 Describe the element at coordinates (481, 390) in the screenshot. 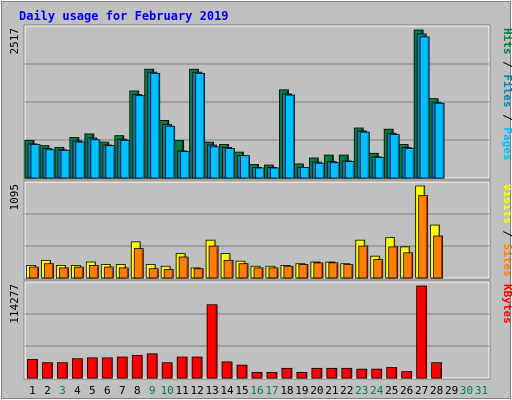

I see `x-tick-label-day-31: 31` at that location.